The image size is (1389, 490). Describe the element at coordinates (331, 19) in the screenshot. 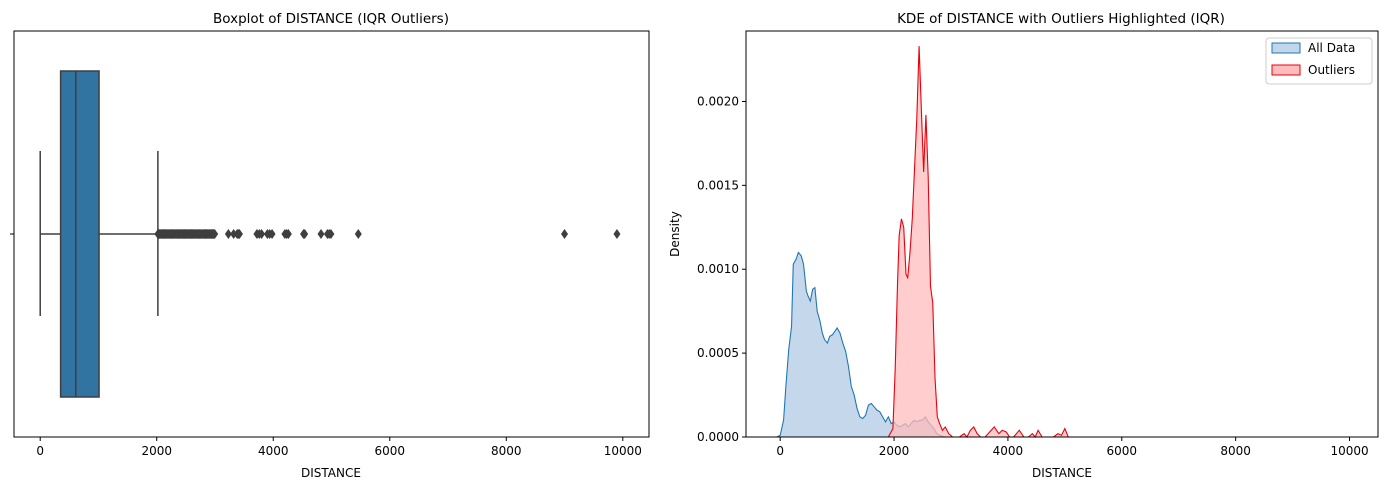

I see `boxplot-title: Boxplot of DISTANCE (IQR Outliers)` at that location.